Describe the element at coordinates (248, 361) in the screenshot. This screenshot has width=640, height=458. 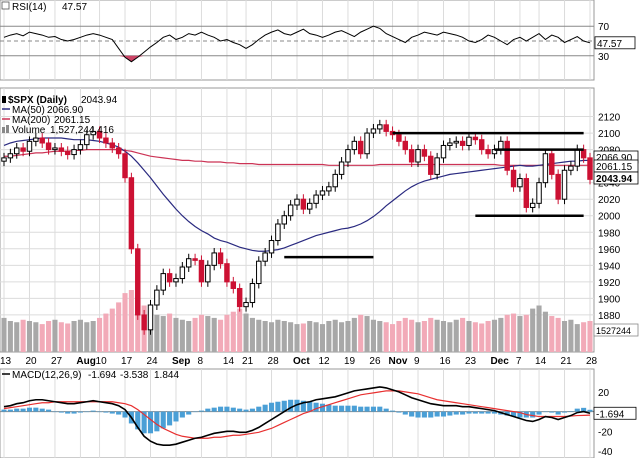
I see `x-tick-label: 21` at that location.